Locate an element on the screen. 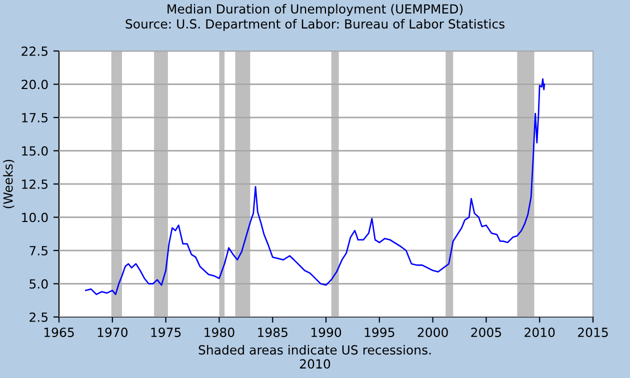 The height and width of the screenshot is (378, 630). y-tick-label: 22.5 is located at coordinates (35, 51).